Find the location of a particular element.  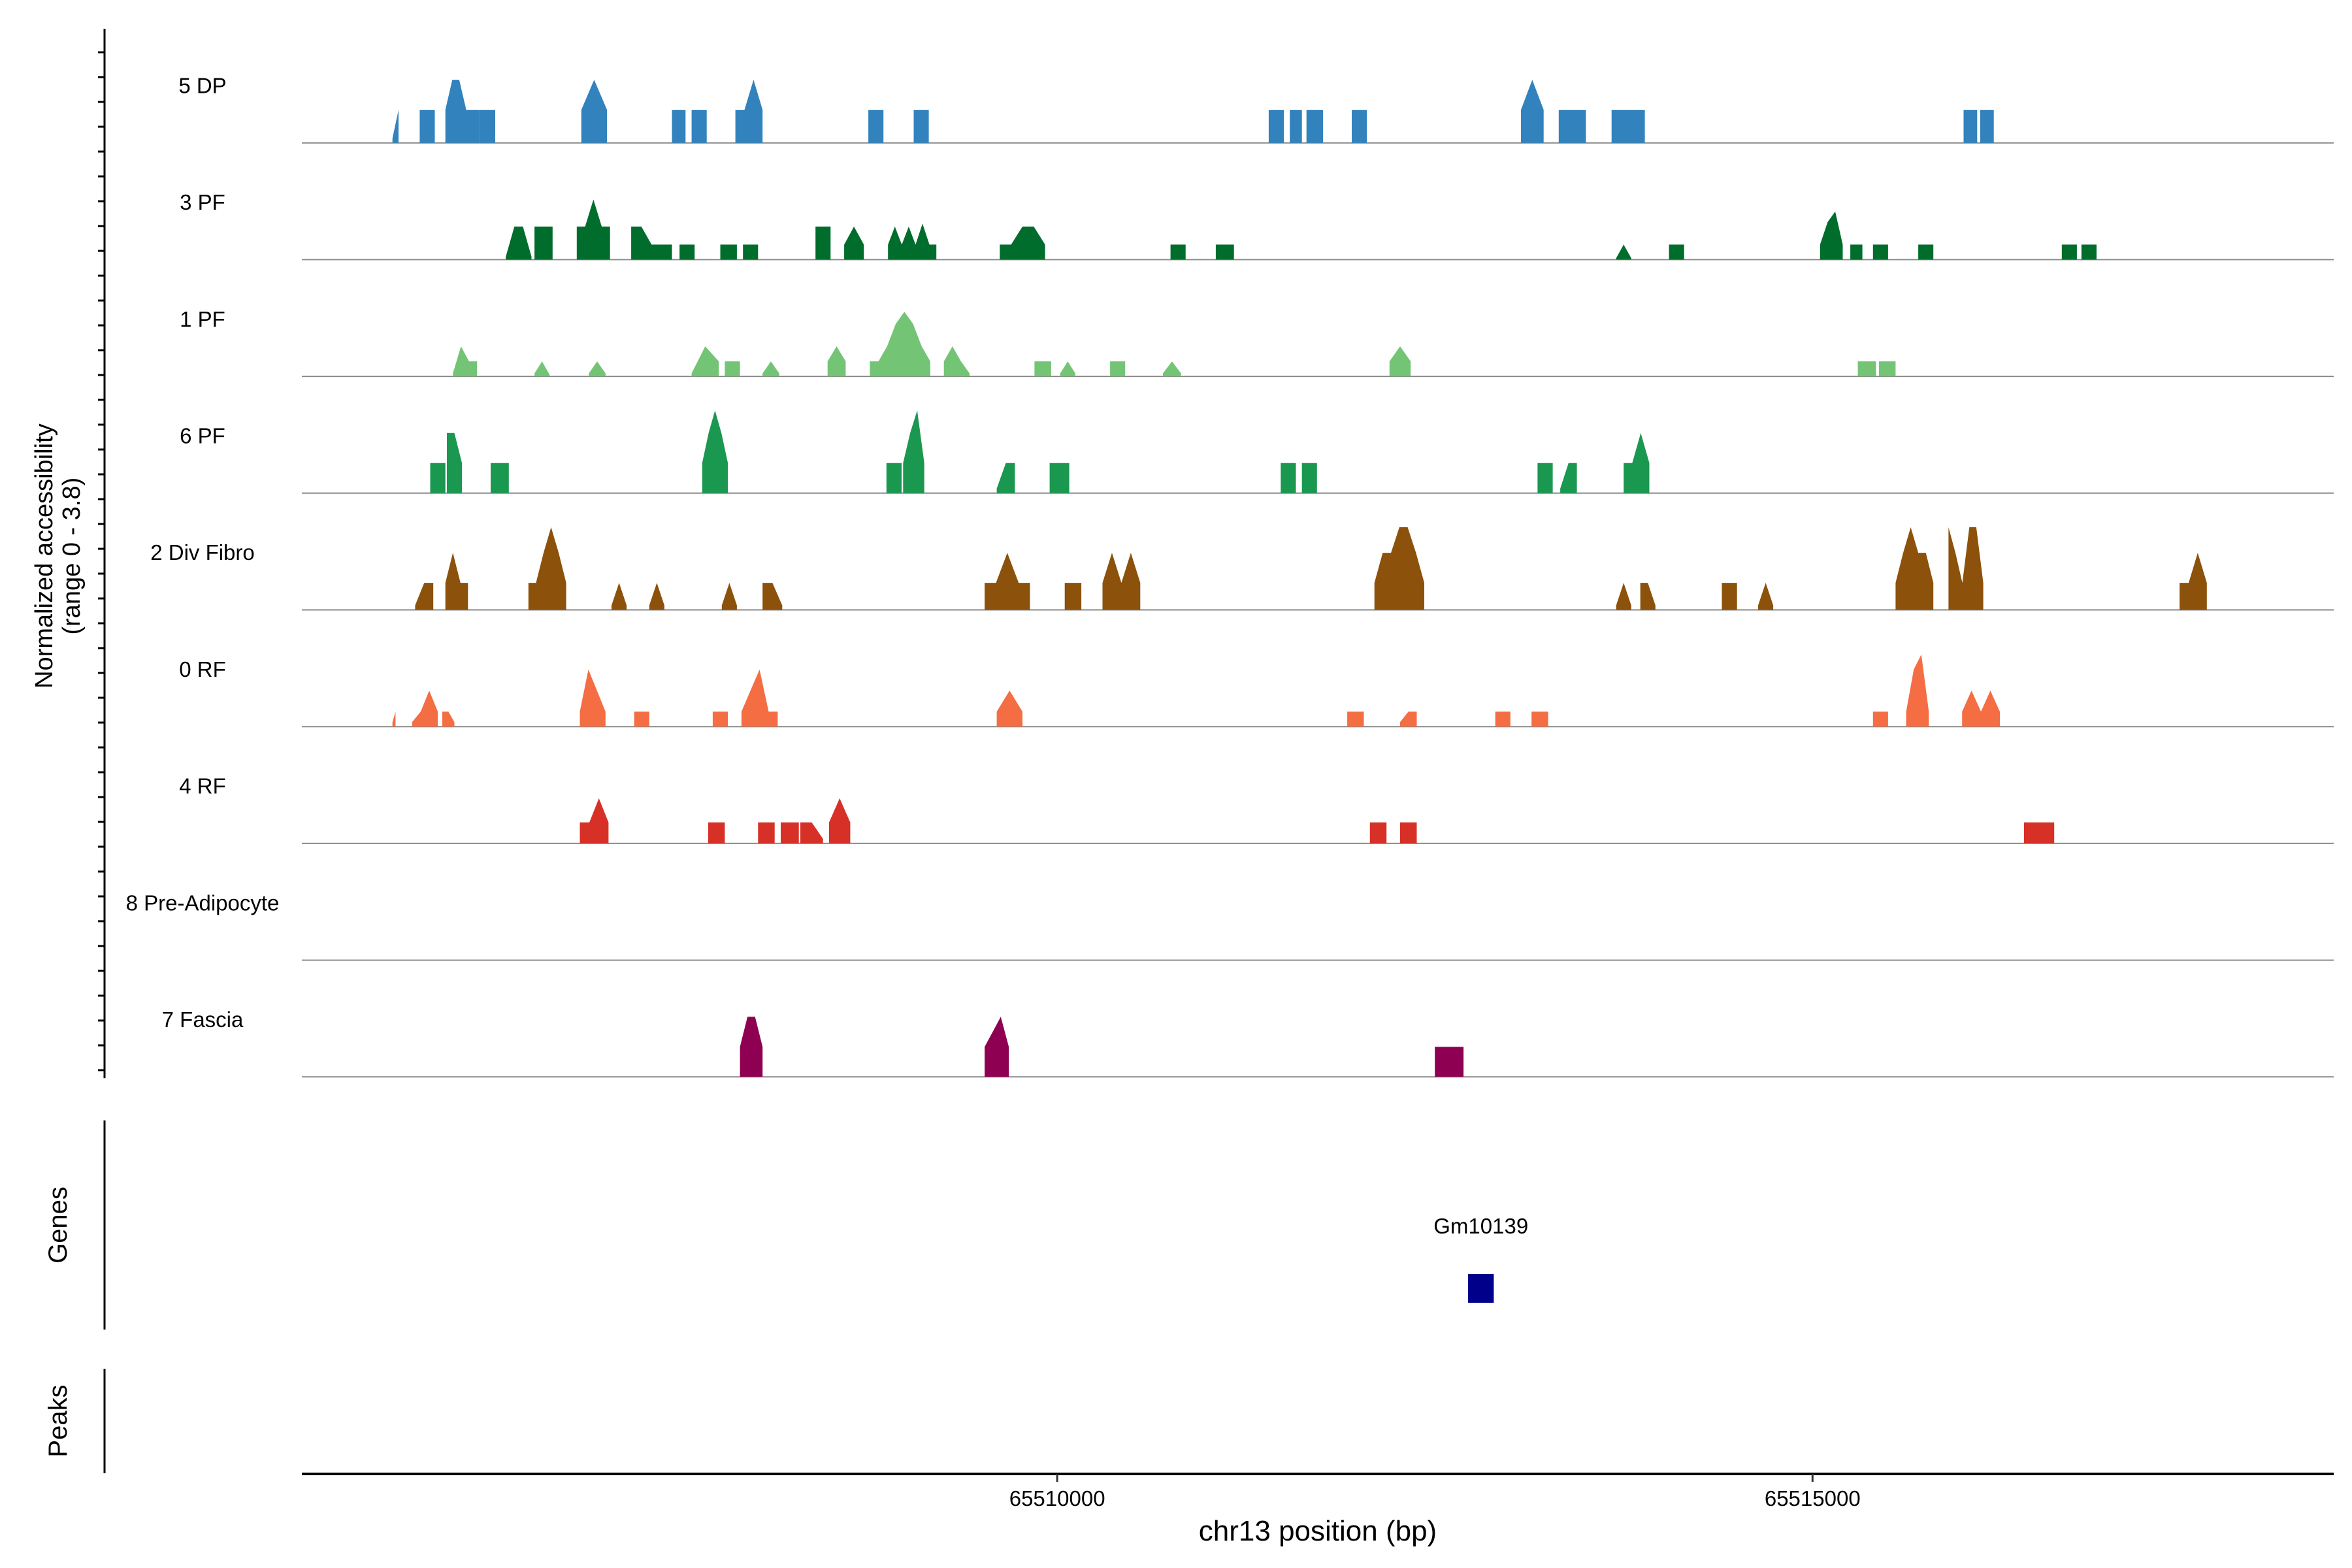

track-label-3-pf: 3 PF is located at coordinates (202, 202).